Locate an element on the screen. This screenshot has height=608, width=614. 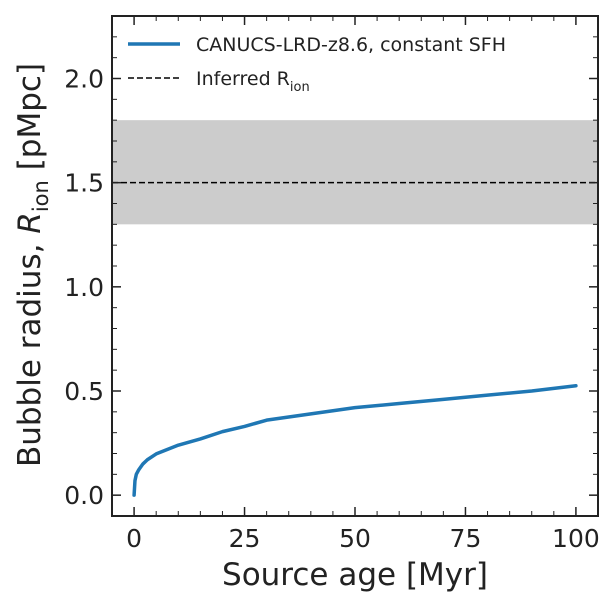
legend-reference-label: Inferred Rion is located at coordinates (253, 81).